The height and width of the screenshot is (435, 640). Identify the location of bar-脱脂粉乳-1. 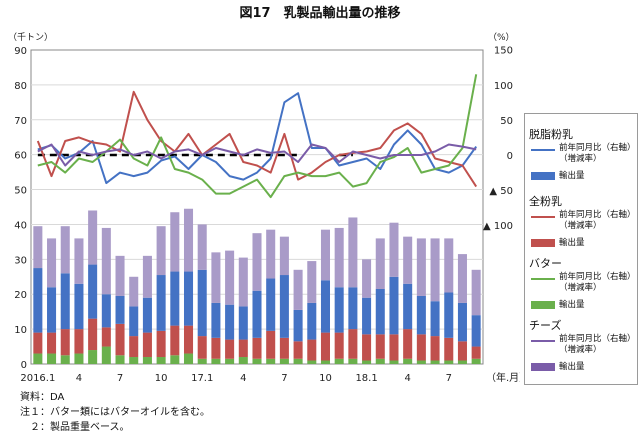
(52, 310).